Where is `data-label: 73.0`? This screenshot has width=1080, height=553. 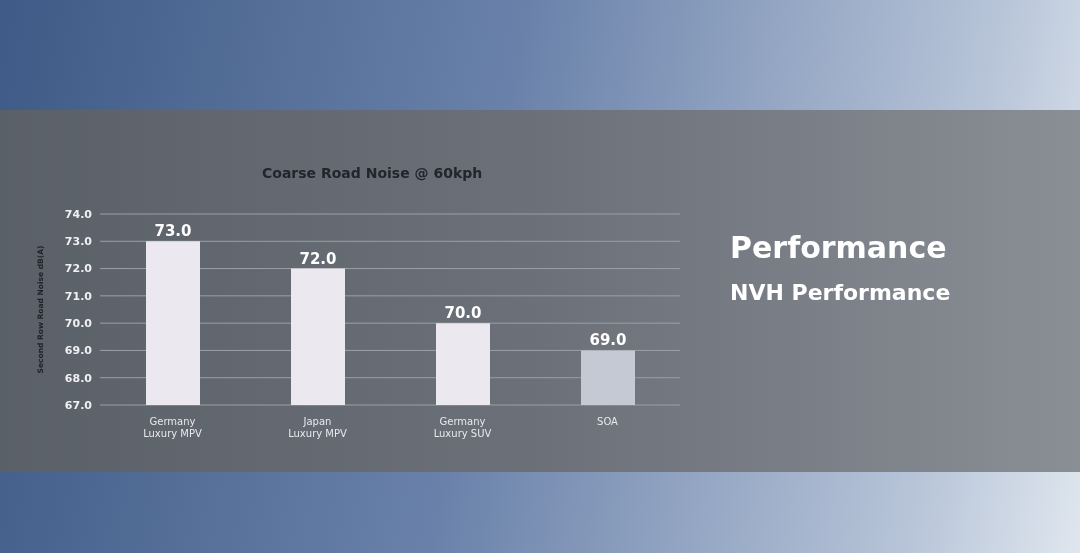
data-label: 73.0 is located at coordinates (173, 231).